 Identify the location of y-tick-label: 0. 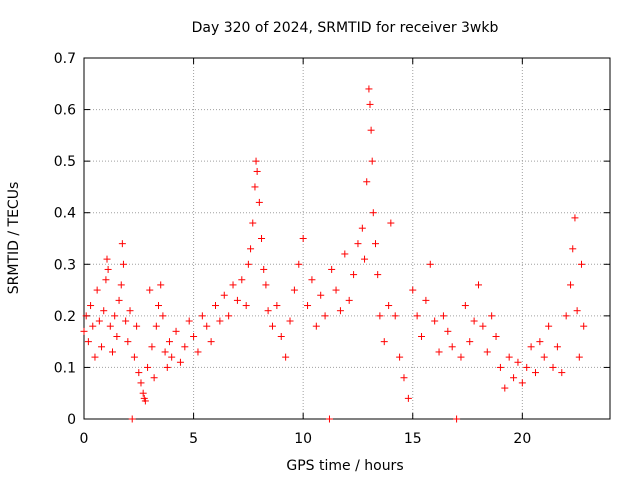
(71, 420).